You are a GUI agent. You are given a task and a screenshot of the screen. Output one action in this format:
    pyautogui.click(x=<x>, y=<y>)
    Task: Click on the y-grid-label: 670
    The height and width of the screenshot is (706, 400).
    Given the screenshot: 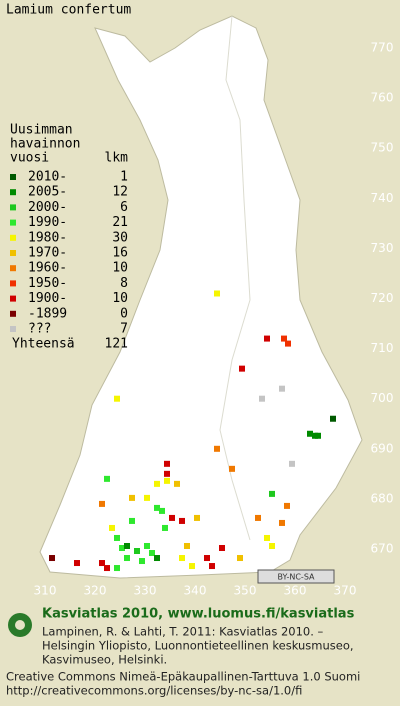 What is the action you would take?
    pyautogui.click(x=382, y=549)
    